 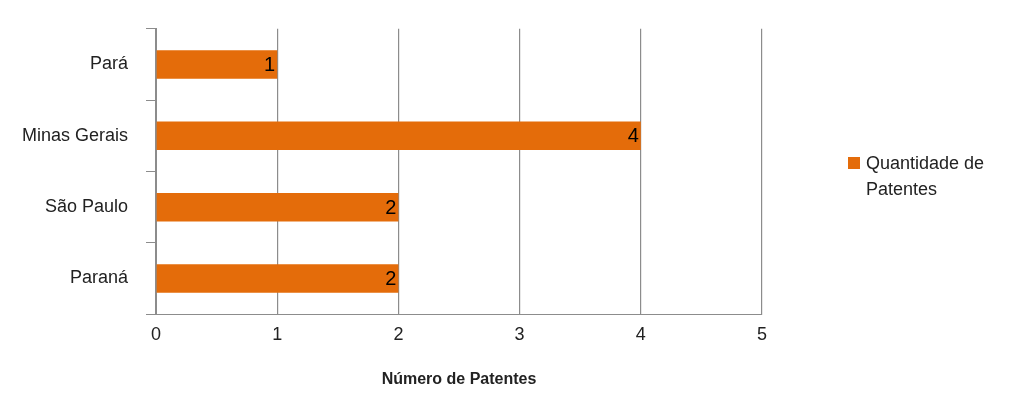 I want to click on y-tick-label: Pará, so click(x=110, y=63).